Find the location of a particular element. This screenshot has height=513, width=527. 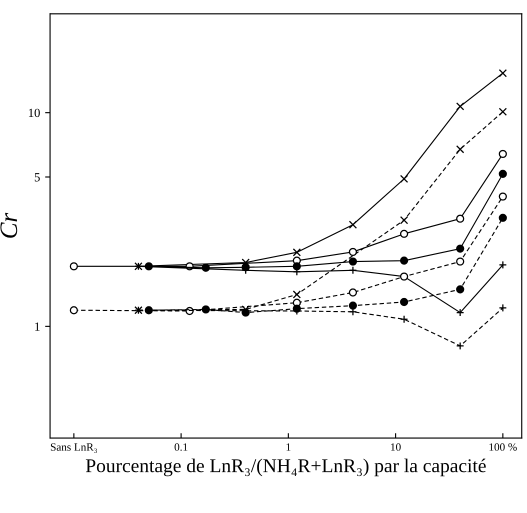

y-tick-label: 1 is located at coordinates (37, 326).